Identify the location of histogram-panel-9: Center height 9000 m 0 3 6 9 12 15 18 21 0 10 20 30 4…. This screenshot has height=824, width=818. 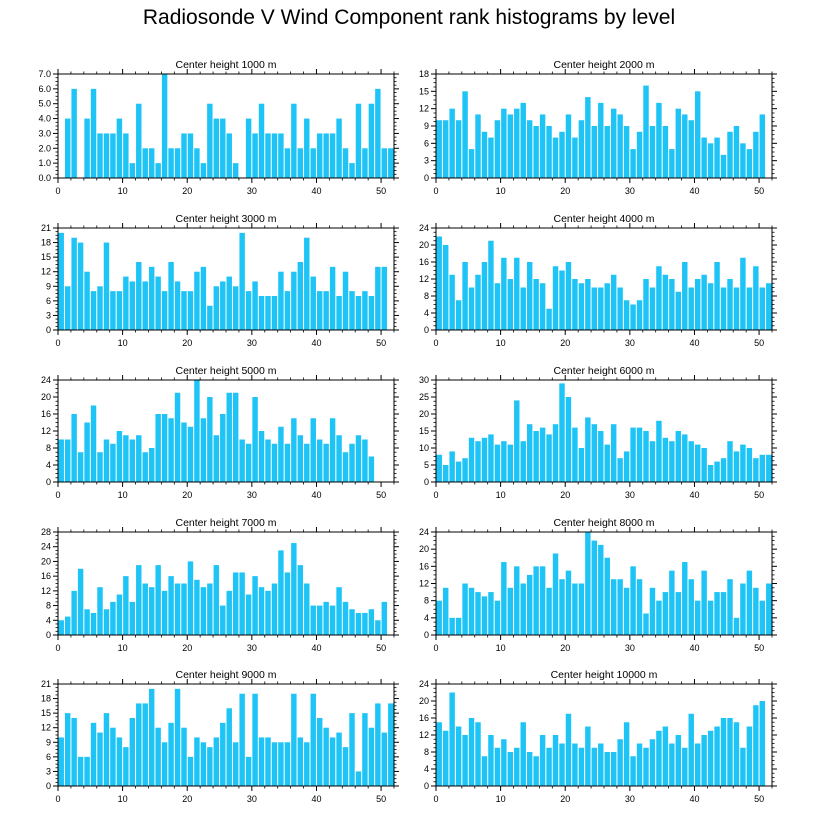
(220, 736).